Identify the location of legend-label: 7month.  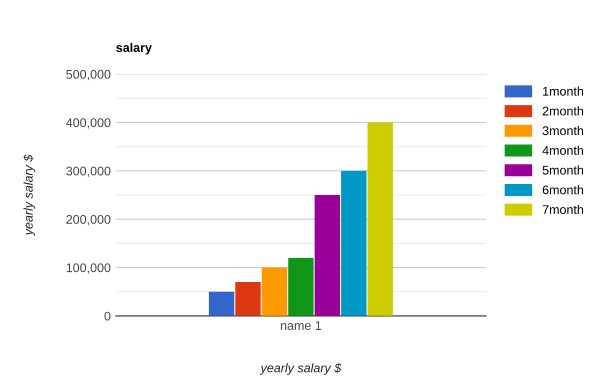
(563, 209).